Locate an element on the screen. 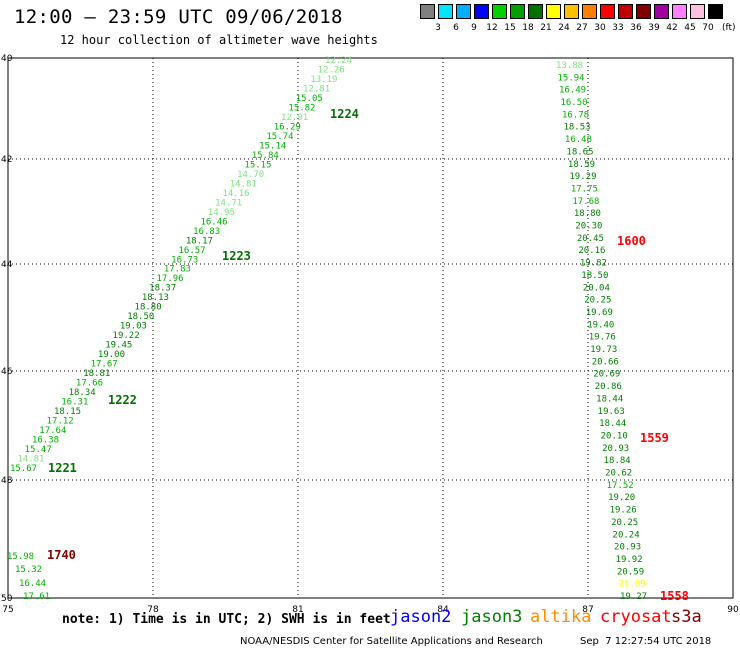 Image resolution: width=740 pixels, height=650 pixels. satellite-s3a: s3a is located at coordinates (686, 617).